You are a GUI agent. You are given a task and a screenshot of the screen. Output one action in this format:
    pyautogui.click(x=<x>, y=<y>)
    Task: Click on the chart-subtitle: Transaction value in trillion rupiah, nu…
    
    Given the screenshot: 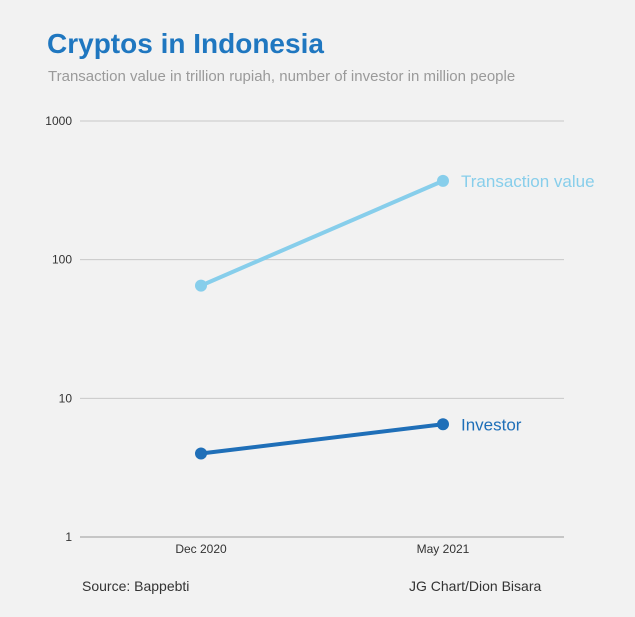 What is the action you would take?
    pyautogui.click(x=282, y=76)
    